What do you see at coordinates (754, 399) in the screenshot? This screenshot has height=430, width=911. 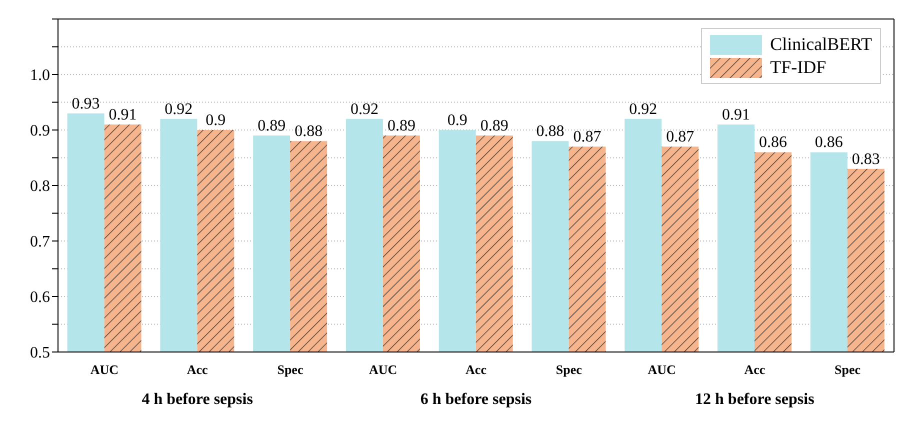 I see `text: 12 h before sepsis` at bounding box center [754, 399].